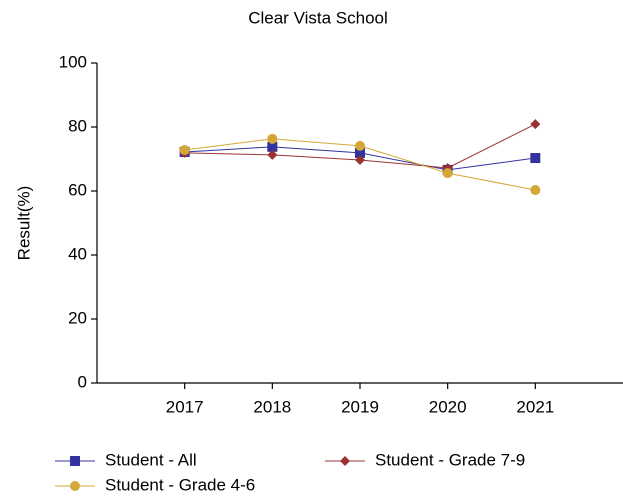  Describe the element at coordinates (77, 317) in the screenshot. I see `y-tick-label: 20` at that location.